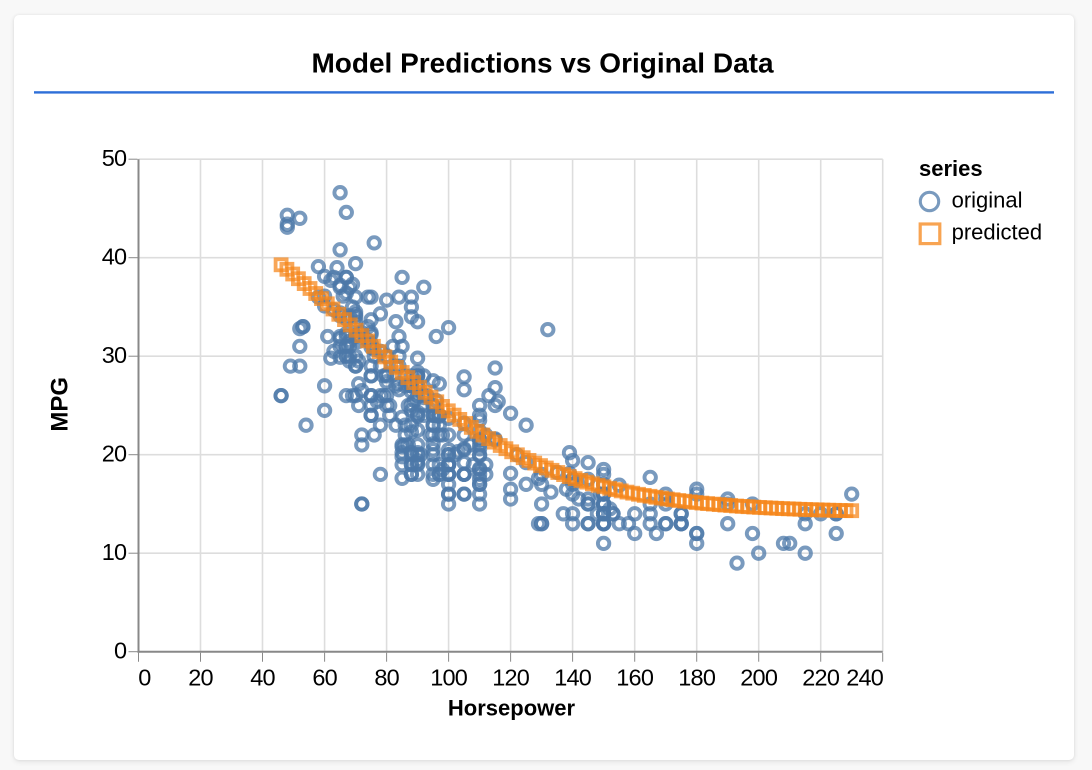  I want to click on svg-text: predicted, so click(997, 232).